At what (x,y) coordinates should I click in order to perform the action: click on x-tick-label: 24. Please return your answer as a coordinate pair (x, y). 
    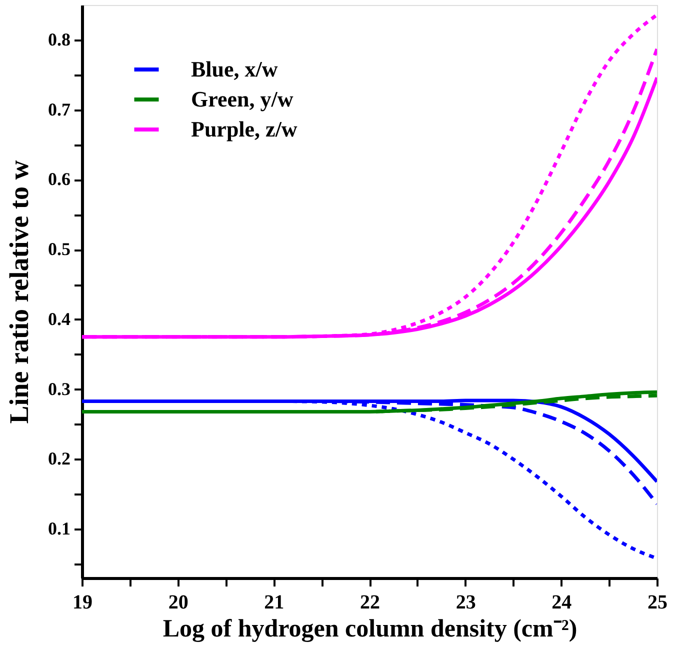
    Looking at the image, I should click on (562, 603).